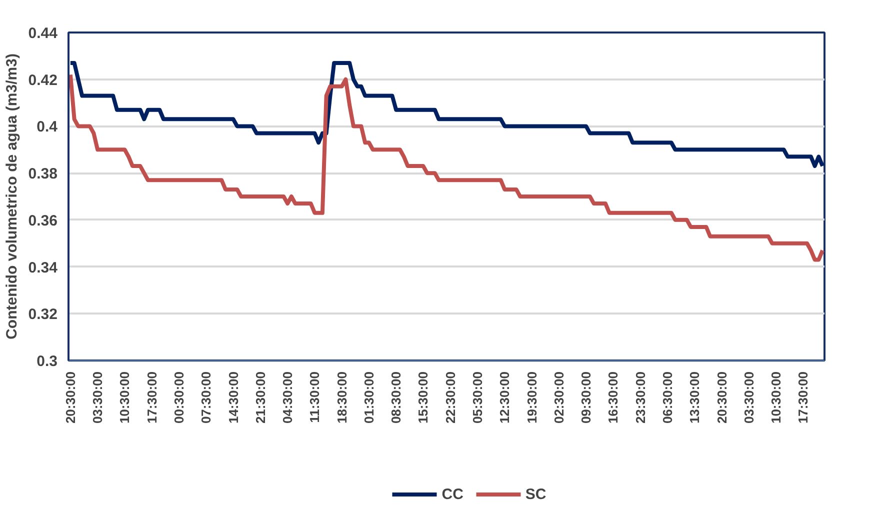 This screenshot has width=872, height=518. What do you see at coordinates (11, 197) in the screenshot?
I see `y-axis-title: Contenido volumetrico de agua (m3/m3)` at bounding box center [11, 197].